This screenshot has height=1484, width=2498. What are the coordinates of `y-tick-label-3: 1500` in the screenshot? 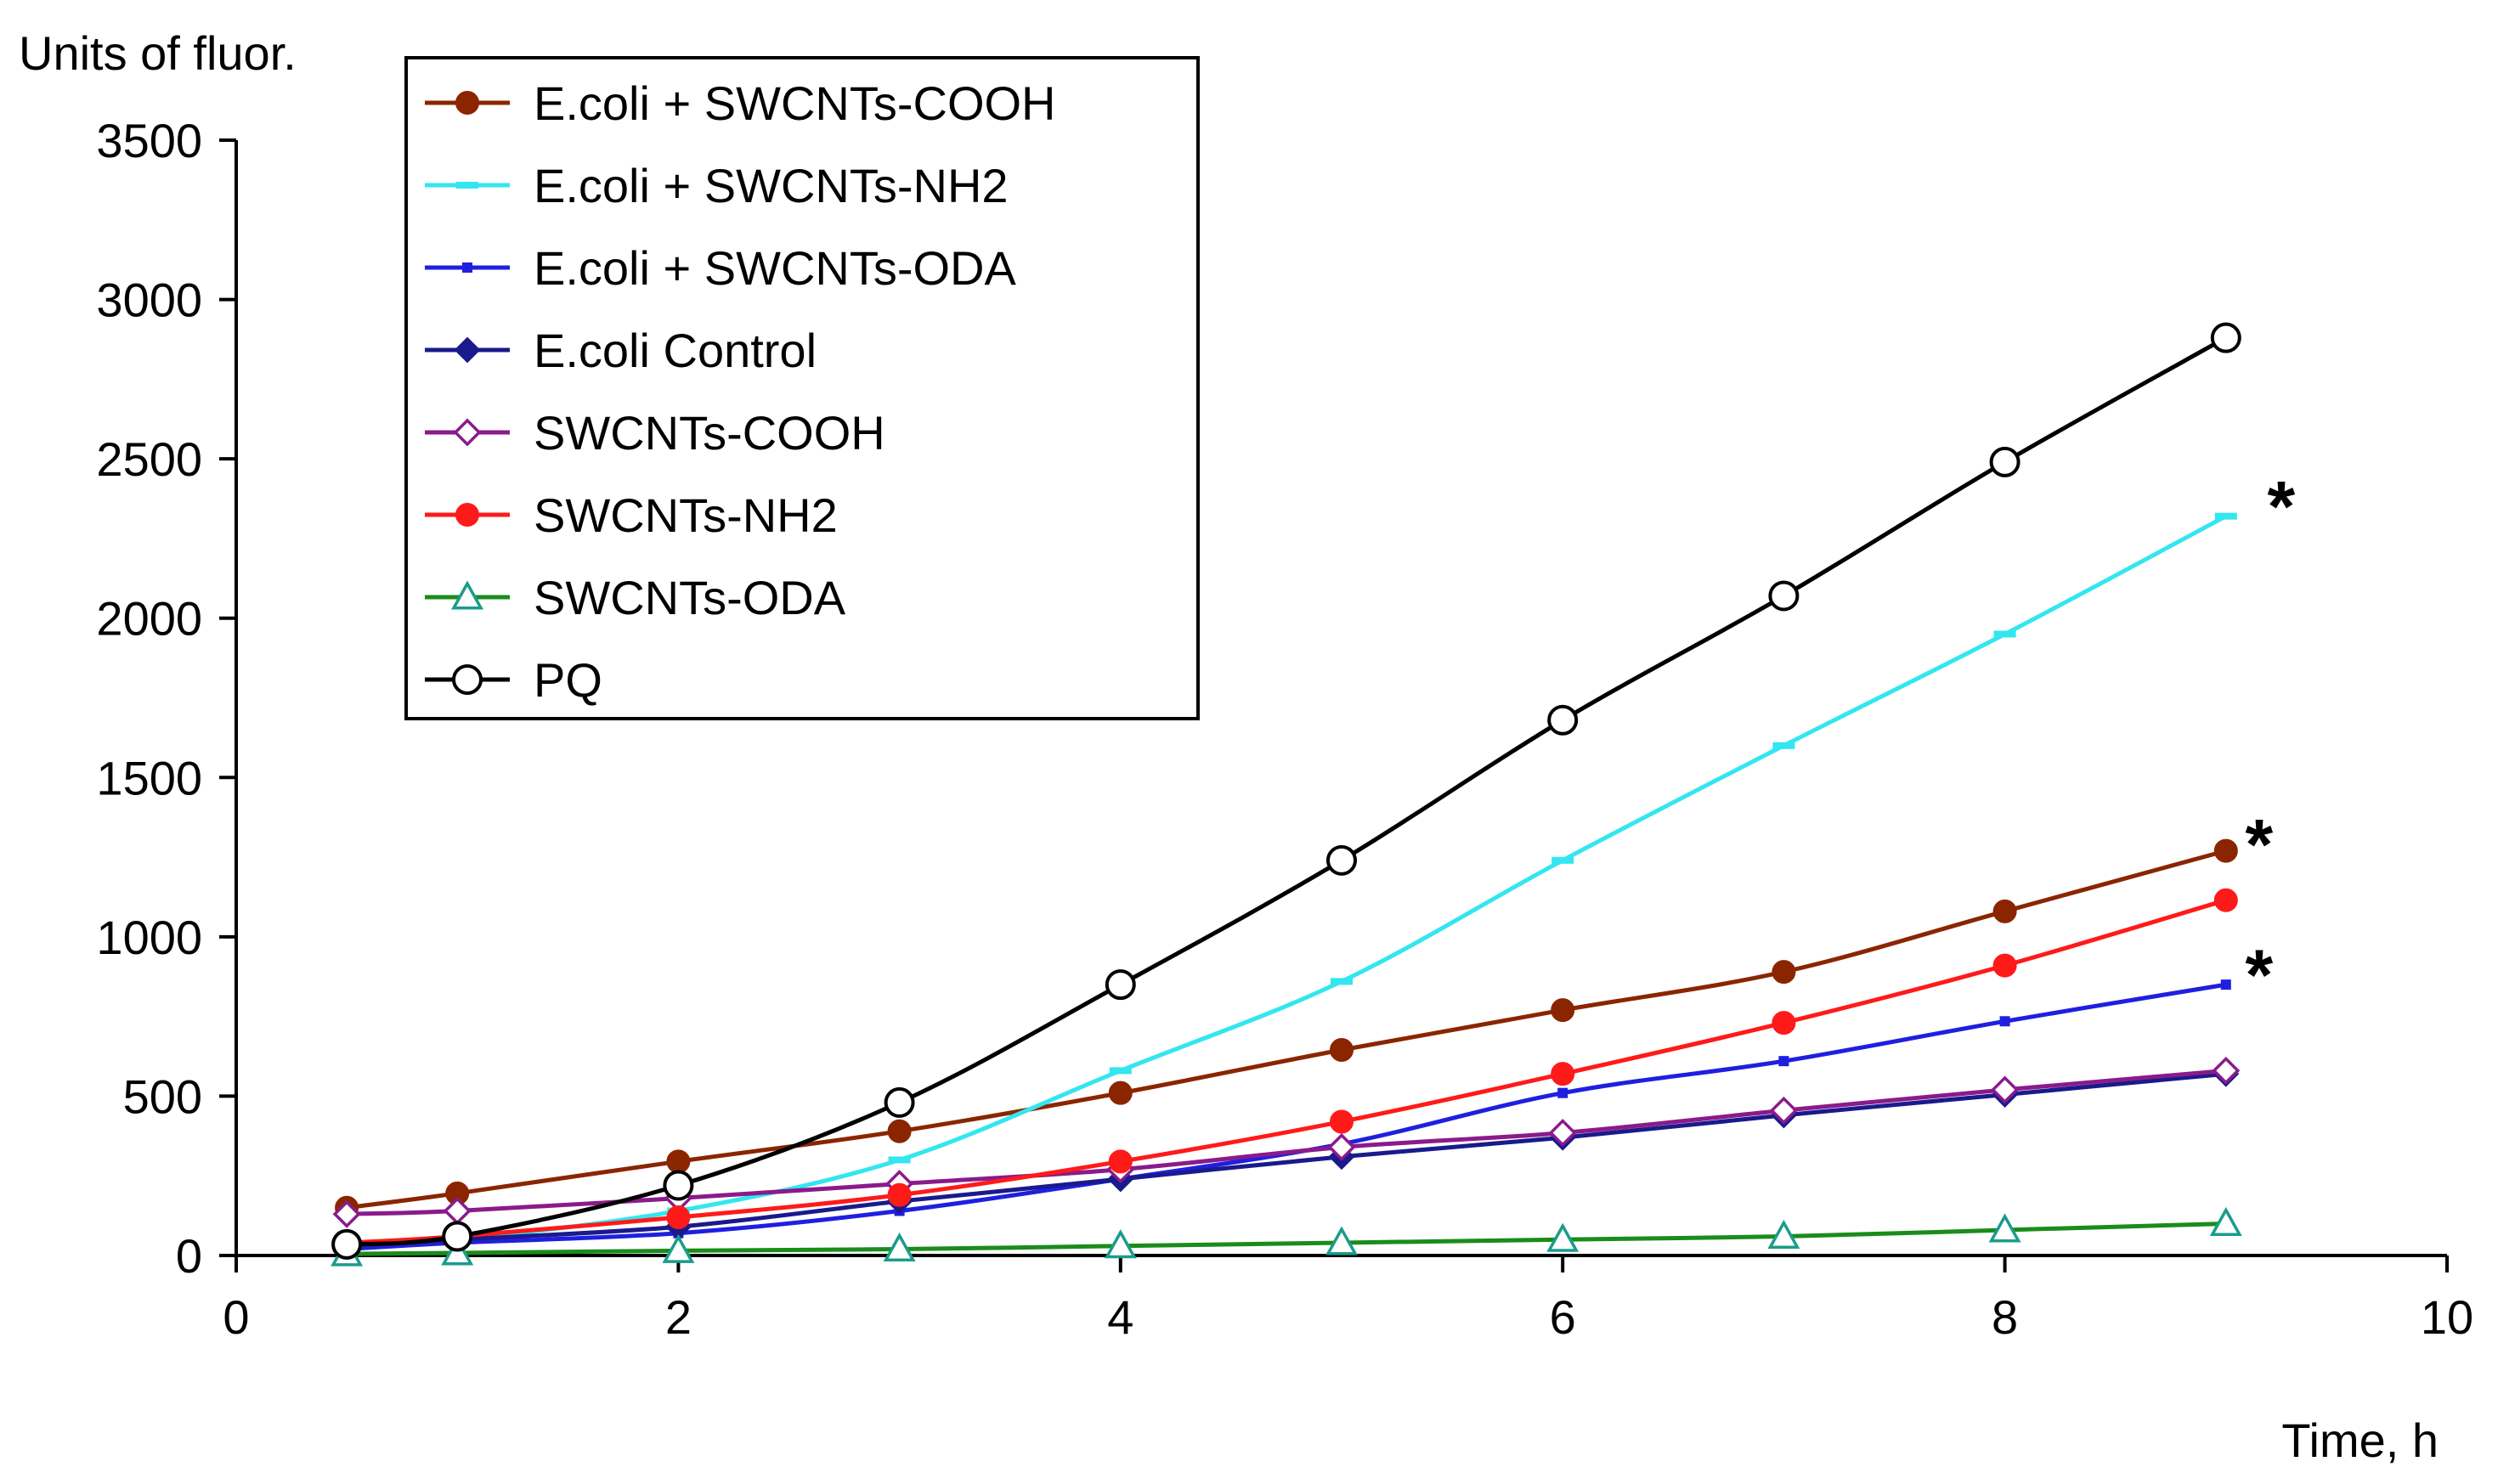 It's located at (149, 777).